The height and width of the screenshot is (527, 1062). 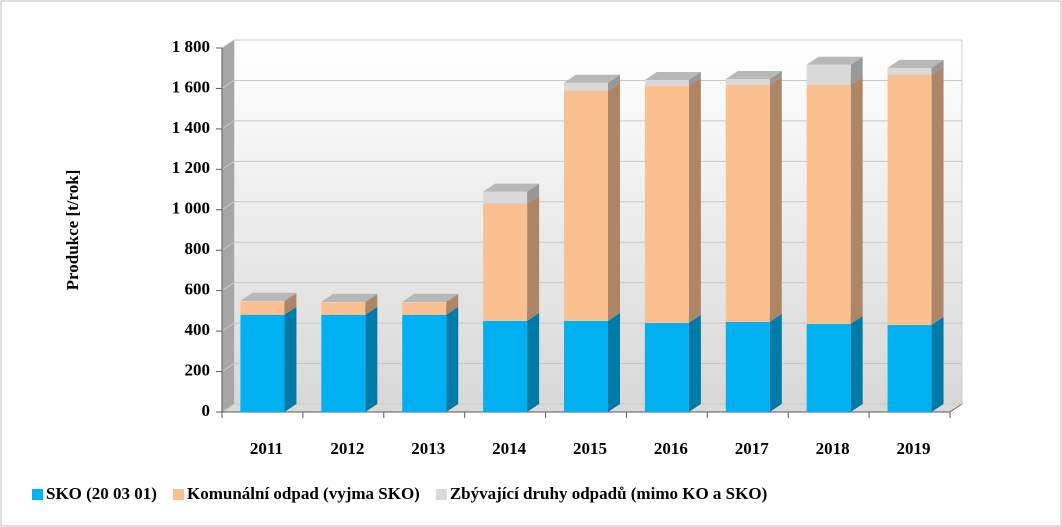 What do you see at coordinates (266, 448) in the screenshot?
I see `x-tick-label: 2011` at bounding box center [266, 448].